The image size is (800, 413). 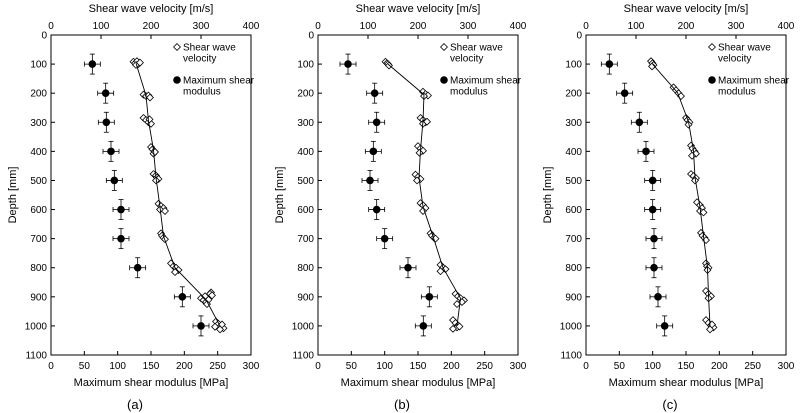 I want to click on panel-label: (b), so click(x=402, y=404).